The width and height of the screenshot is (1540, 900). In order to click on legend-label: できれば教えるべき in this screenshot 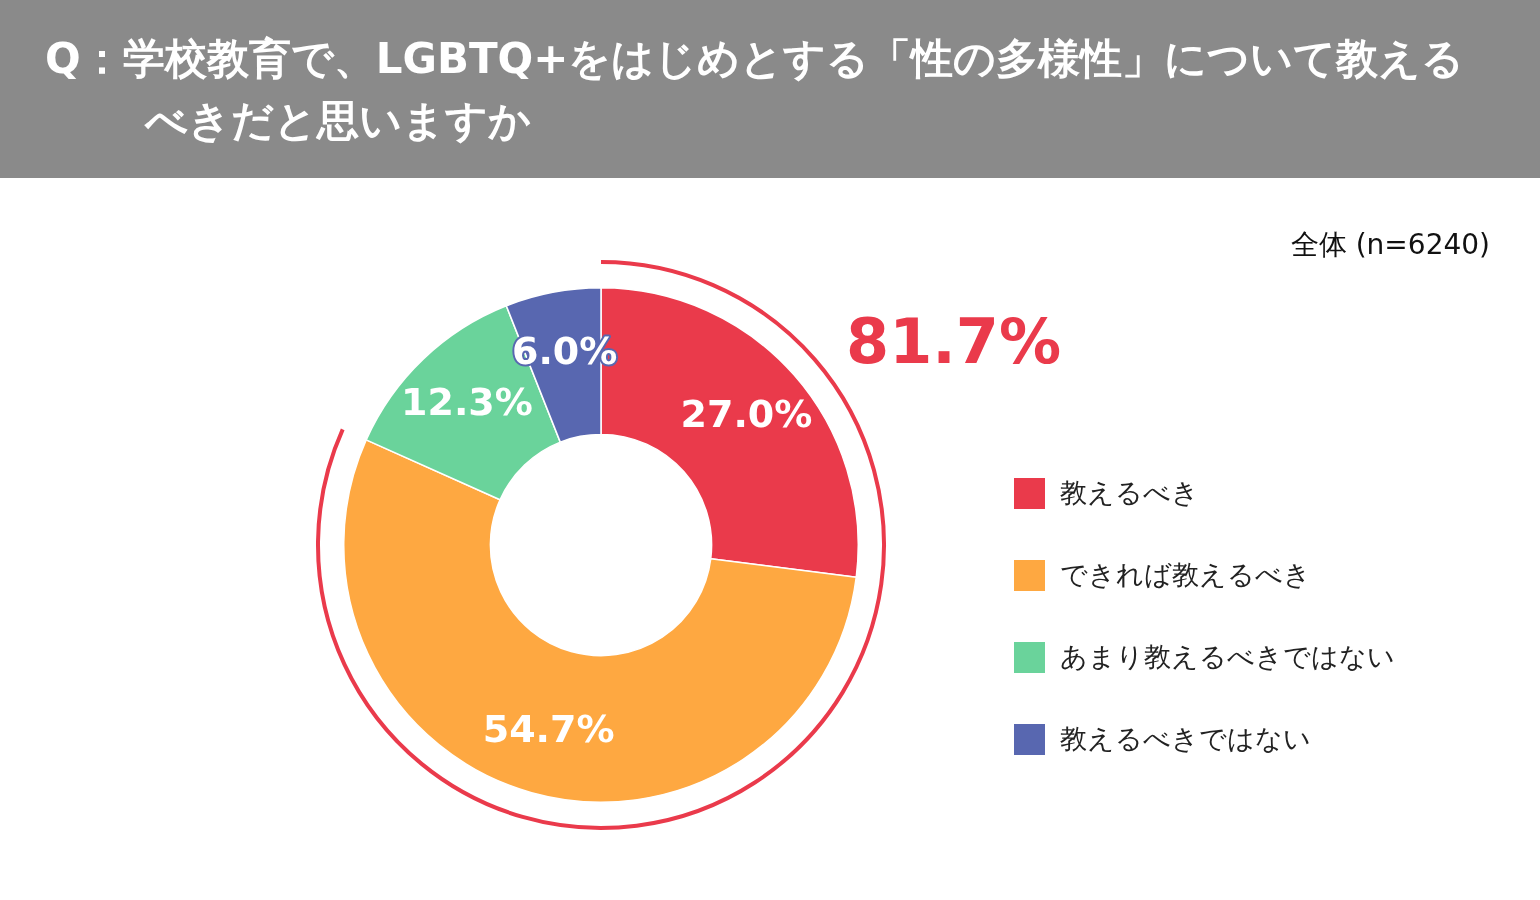, I will do `click(1185, 575)`.